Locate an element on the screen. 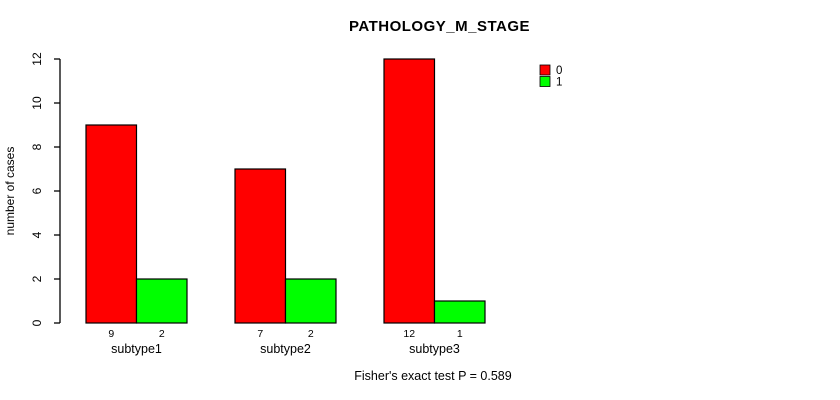  bar-count-label: 7 is located at coordinates (260, 334).